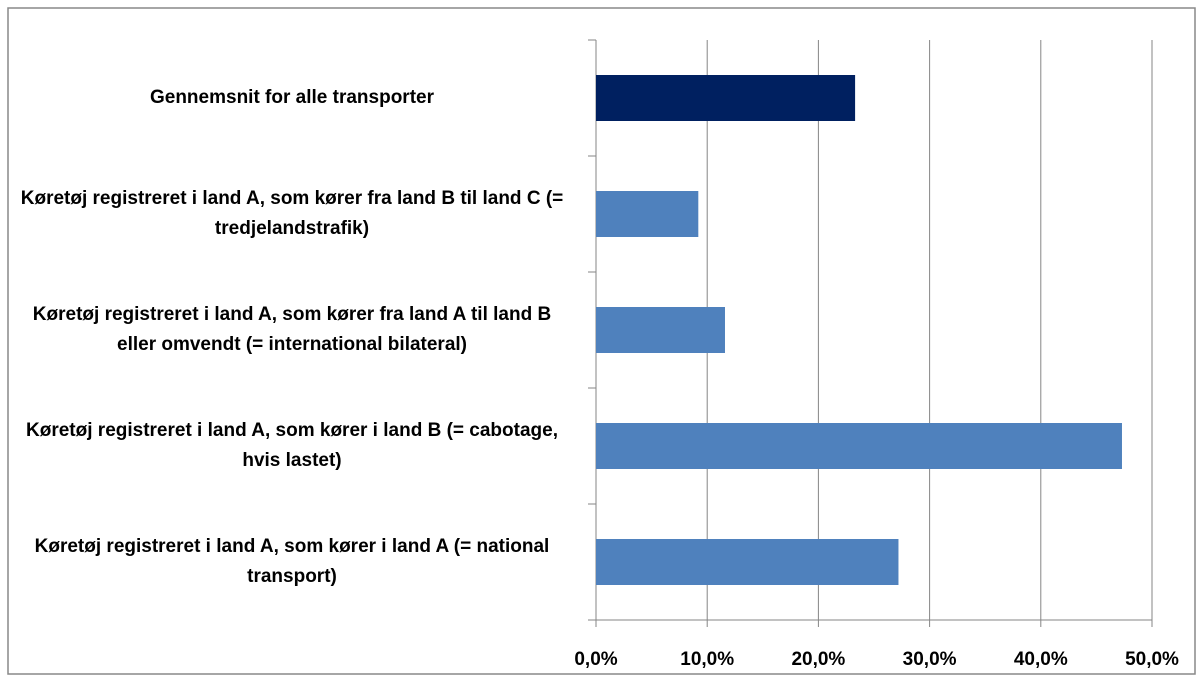  I want to click on x-tick-label: 40,0%, so click(1041, 659).